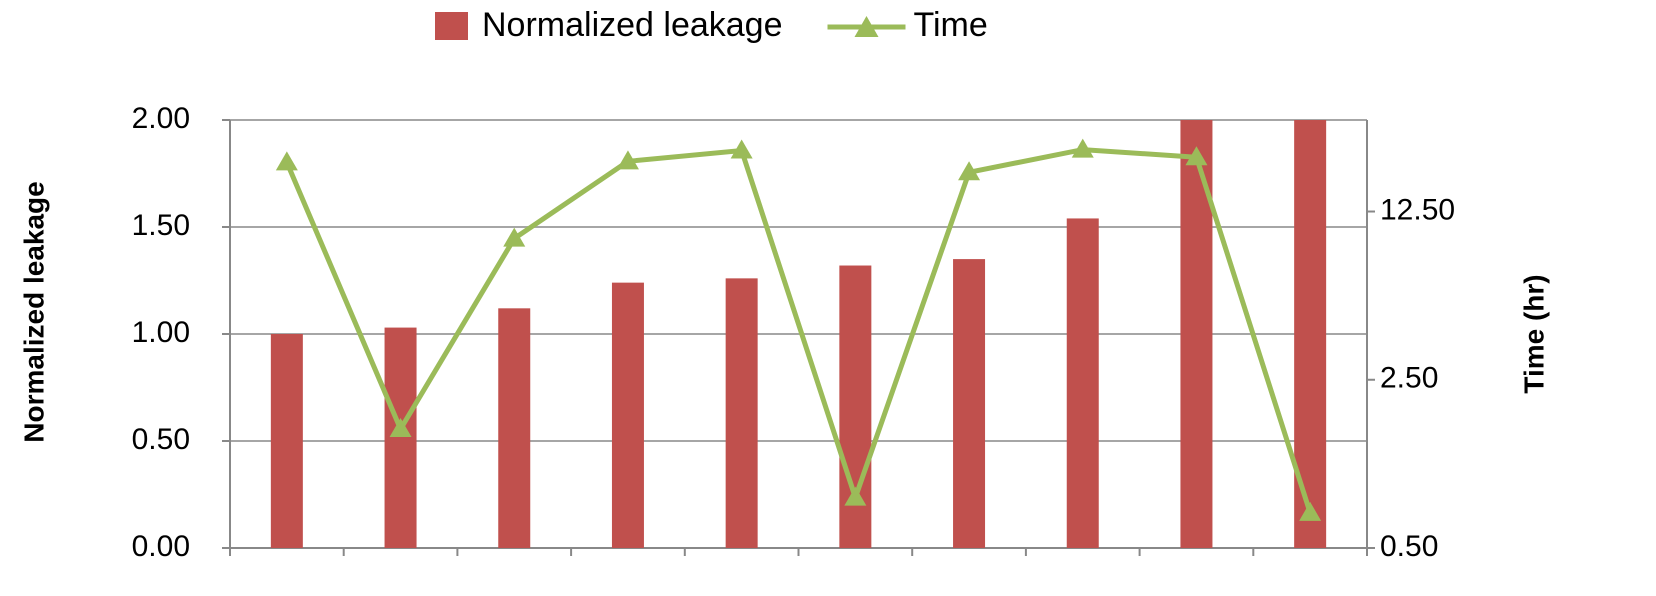  Describe the element at coordinates (1533, 333) in the screenshot. I see `y2-axis-title: Time (hr)` at that location.